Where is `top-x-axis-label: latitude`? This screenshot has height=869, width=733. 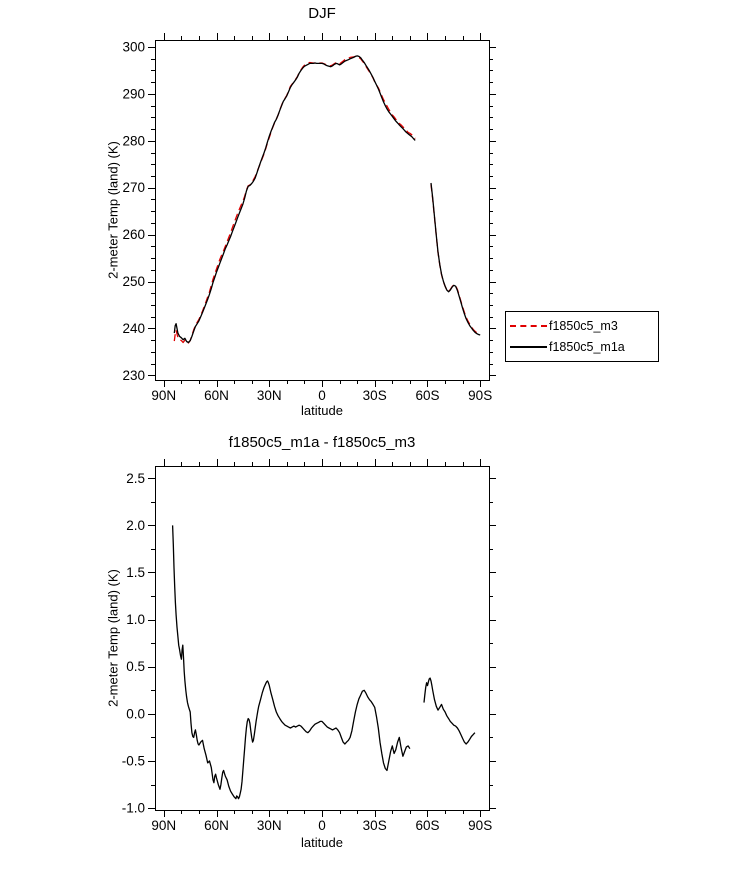 top-x-axis-label: latitude is located at coordinates (322, 410).